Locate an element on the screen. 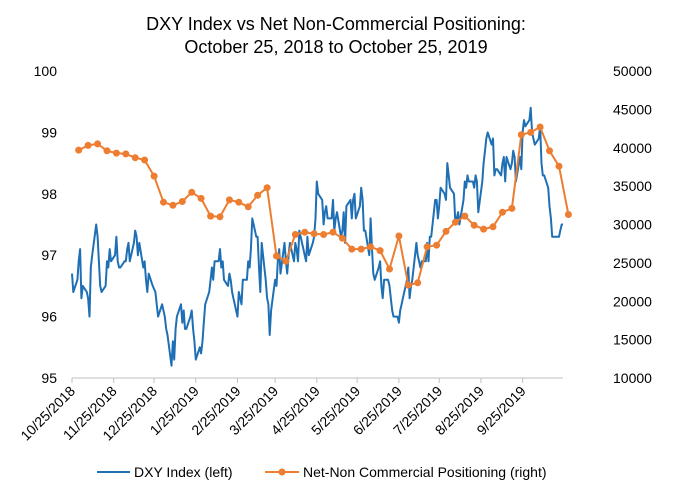  y-left-tick-label: 96 is located at coordinates (49, 317).